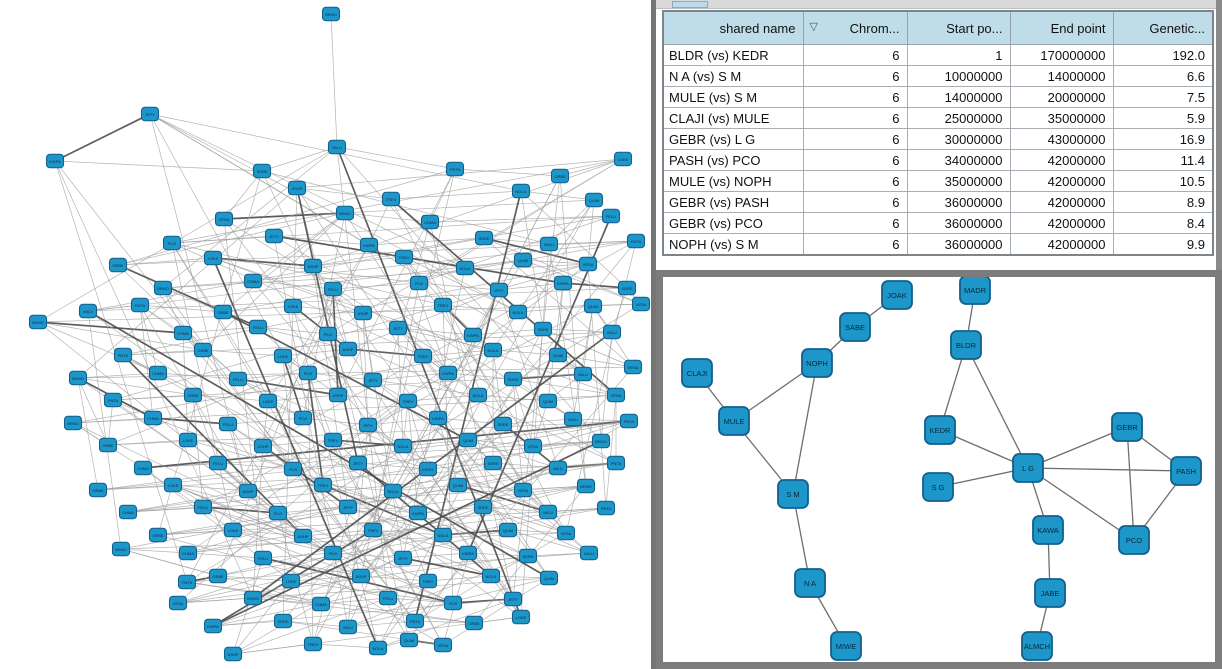 Image resolution: width=1222 pixels, height=669 pixels. Describe the element at coordinates (1061, 139) in the screenshot. I see `table-cell: 43000000` at that location.